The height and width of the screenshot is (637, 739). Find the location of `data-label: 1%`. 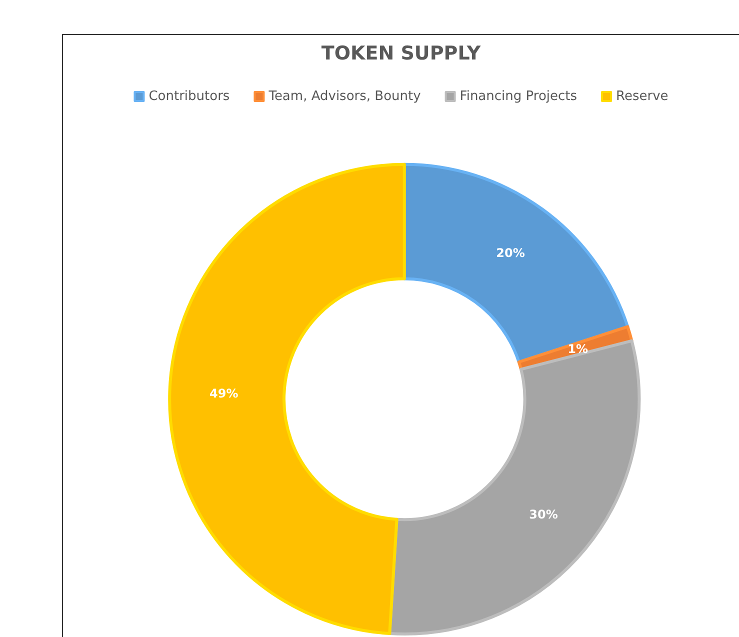

data-label: 1% is located at coordinates (578, 349).